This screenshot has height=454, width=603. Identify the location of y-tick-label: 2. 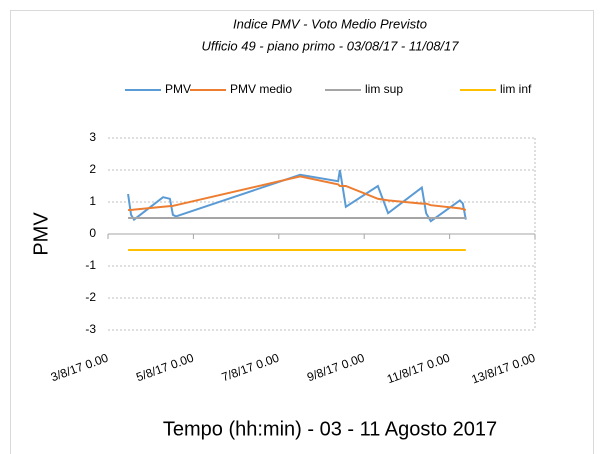
(92, 169).